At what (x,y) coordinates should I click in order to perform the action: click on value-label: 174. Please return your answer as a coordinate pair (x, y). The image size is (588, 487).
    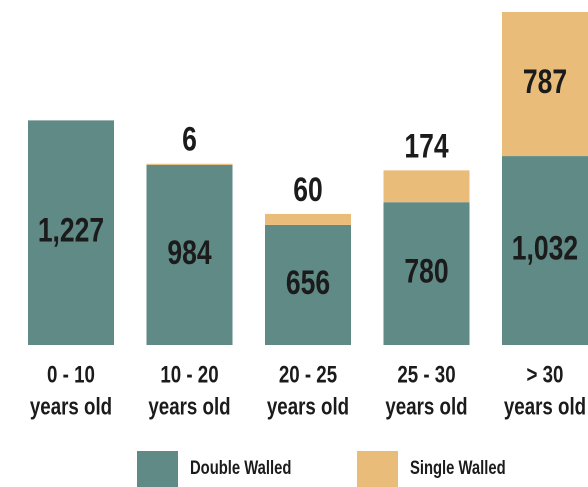
    Looking at the image, I should click on (426, 146).